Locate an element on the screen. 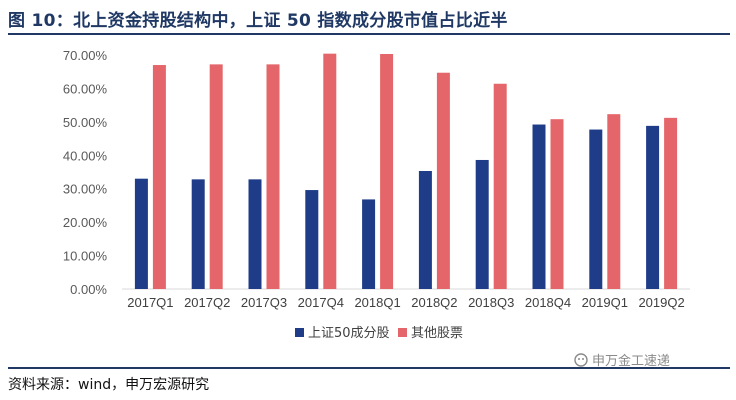 The height and width of the screenshot is (400, 736). x-tick-label: 2017Q4 is located at coordinates (321, 302).